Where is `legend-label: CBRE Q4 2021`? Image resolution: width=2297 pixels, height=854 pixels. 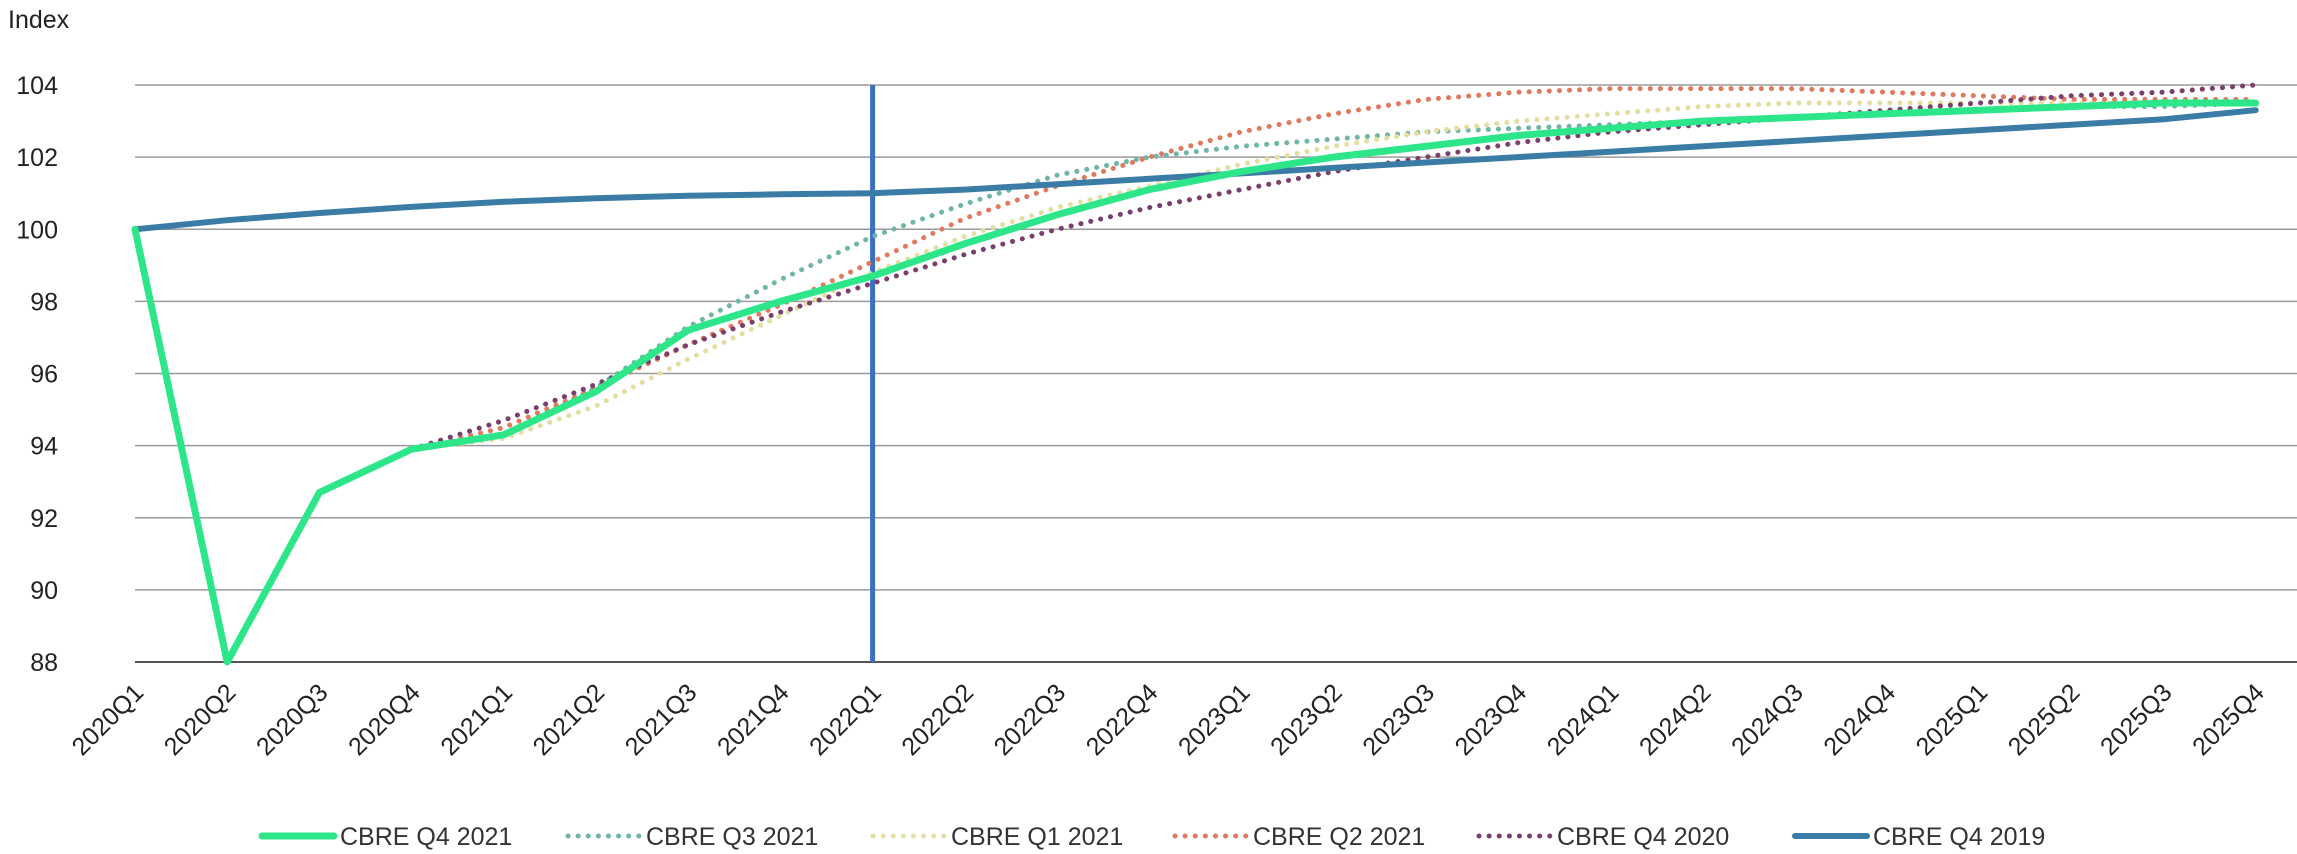 legend-label: CBRE Q4 2021 is located at coordinates (426, 837).